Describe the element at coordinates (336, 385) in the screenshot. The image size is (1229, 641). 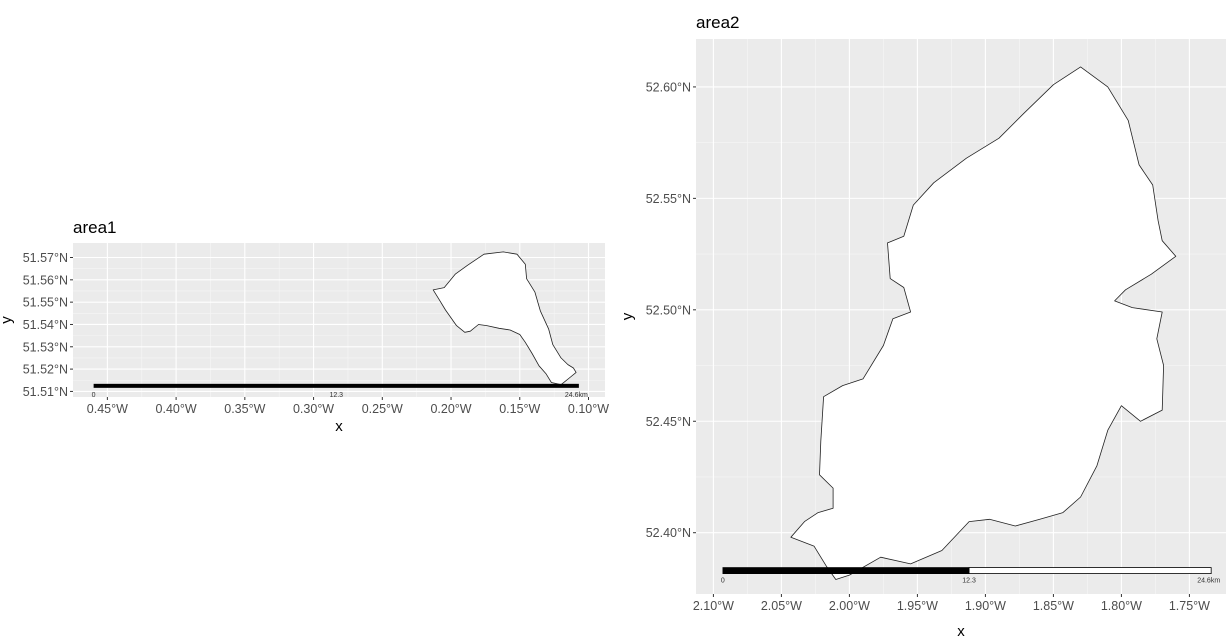
I see `area1-scalebar-bar` at that location.